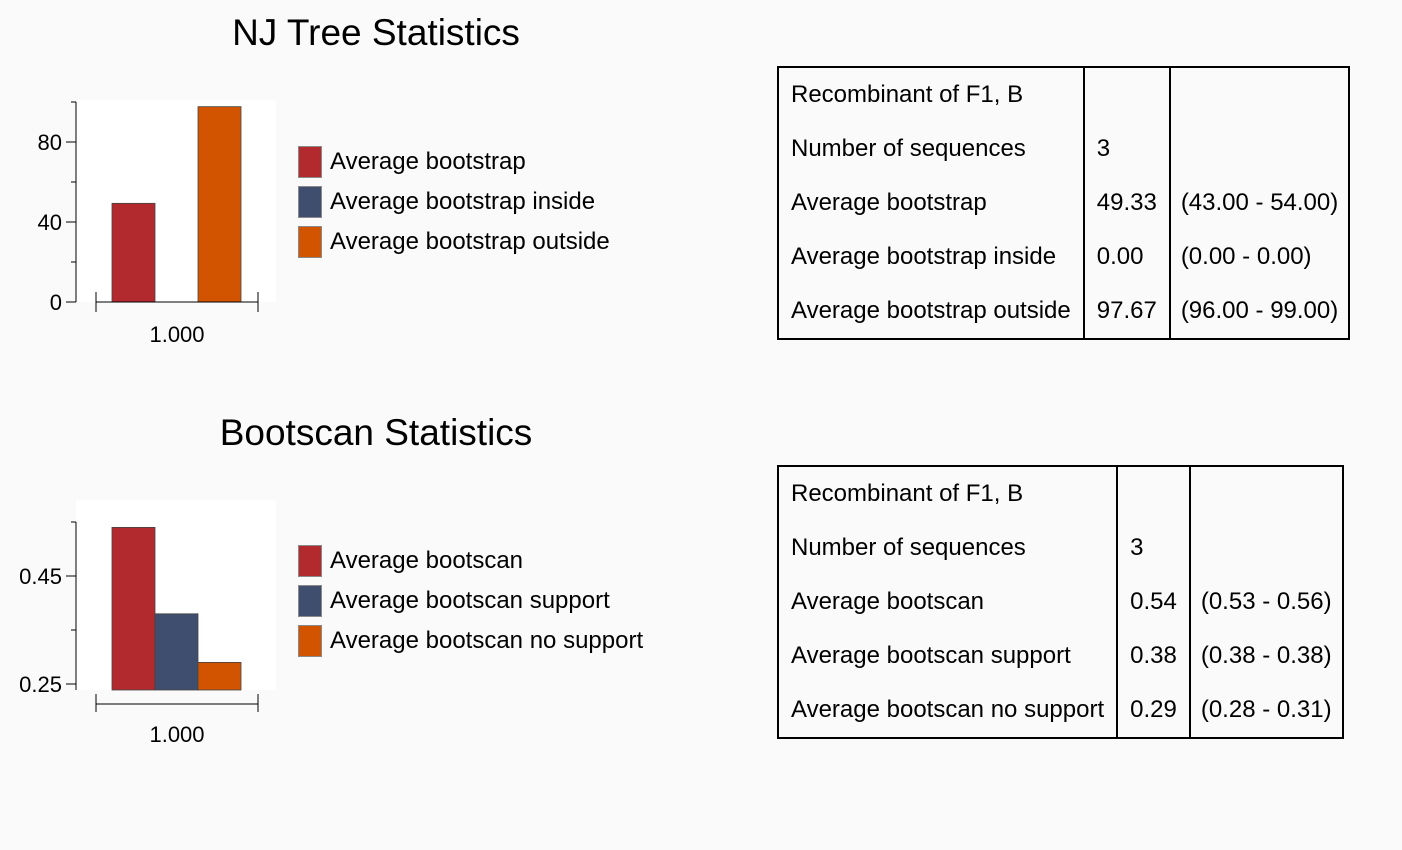  I want to click on legend-item: Average bootscan support, so click(470, 601).